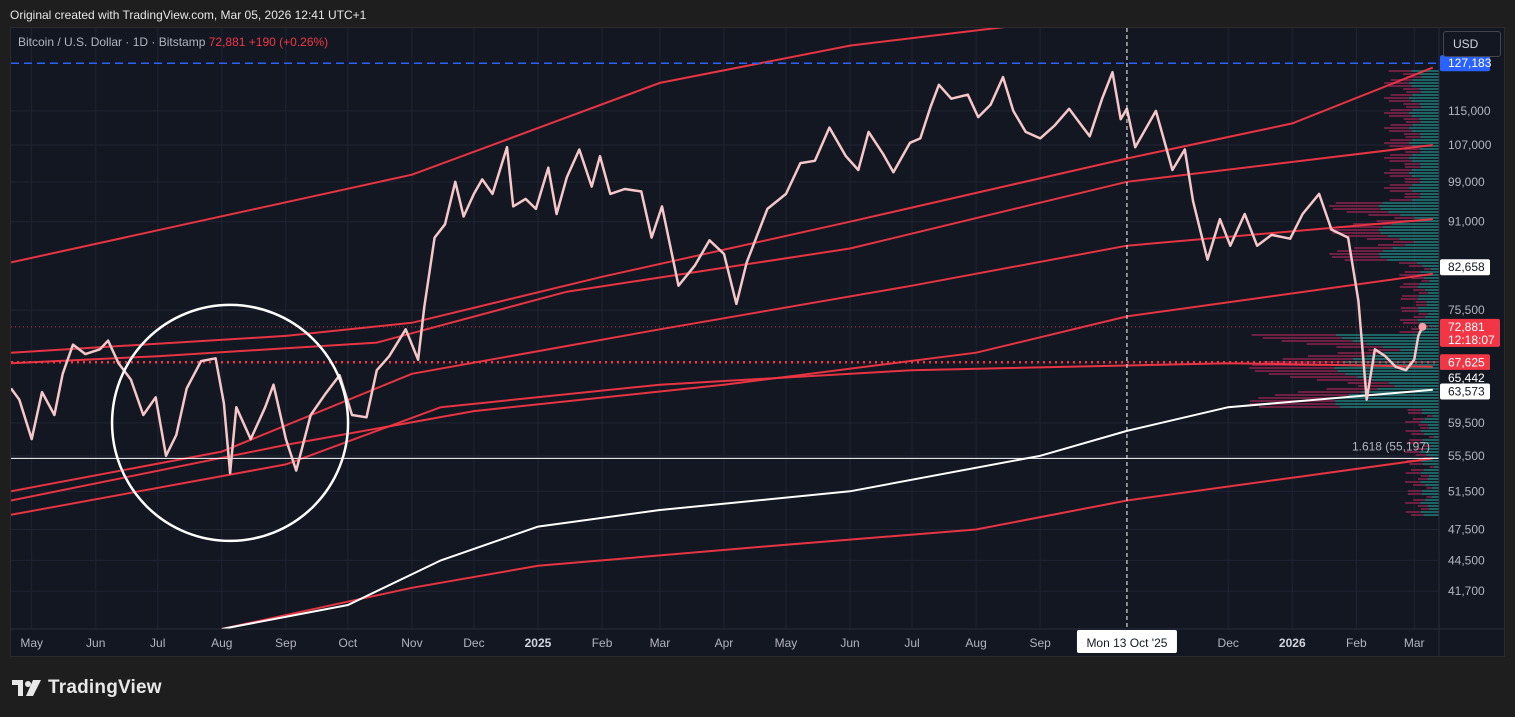  I want to click on price-tag-label: 67,625, so click(1466, 362).